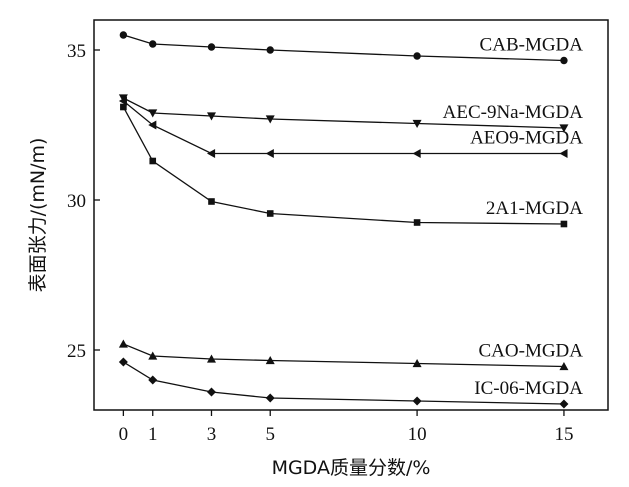 The height and width of the screenshot is (487, 629). I want to click on y-tick-label: 25, so click(76, 351).